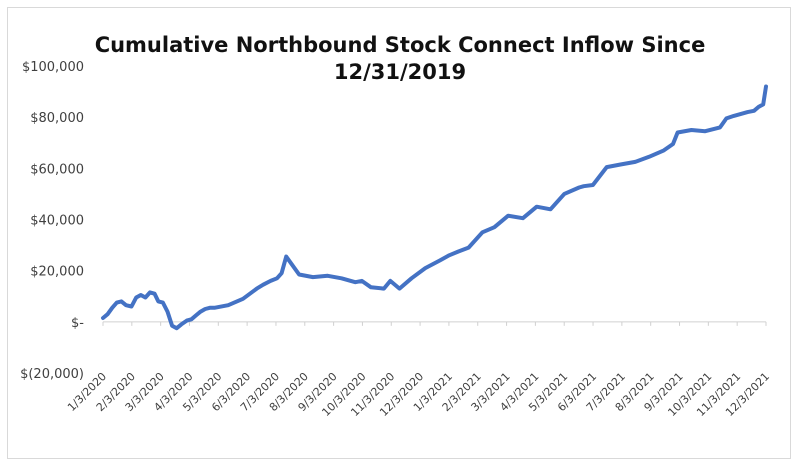 The height and width of the screenshot is (470, 800). I want to click on y-tick-label: $100,000, so click(53, 67).